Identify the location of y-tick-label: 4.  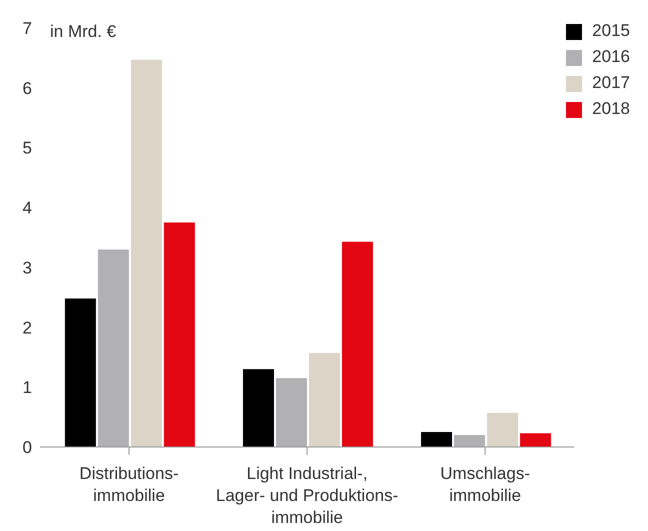
(27, 208).